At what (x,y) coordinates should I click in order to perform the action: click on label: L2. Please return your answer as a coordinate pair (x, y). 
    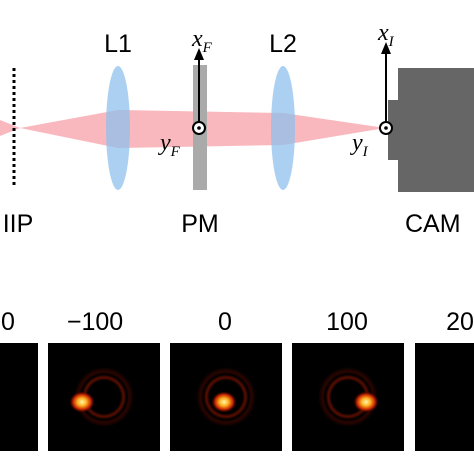
    Looking at the image, I should click on (283, 44).